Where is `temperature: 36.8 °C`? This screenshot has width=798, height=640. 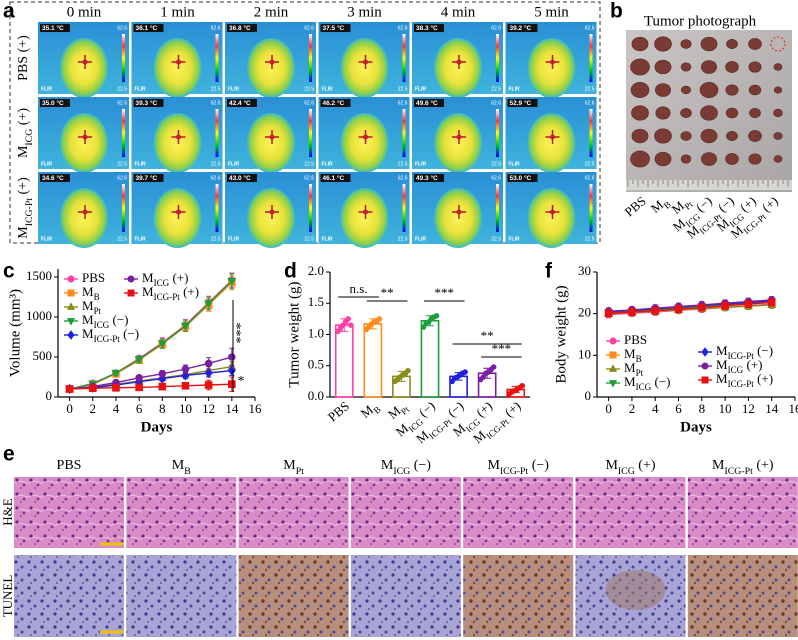 temperature: 36.8 °C is located at coordinates (240, 28).